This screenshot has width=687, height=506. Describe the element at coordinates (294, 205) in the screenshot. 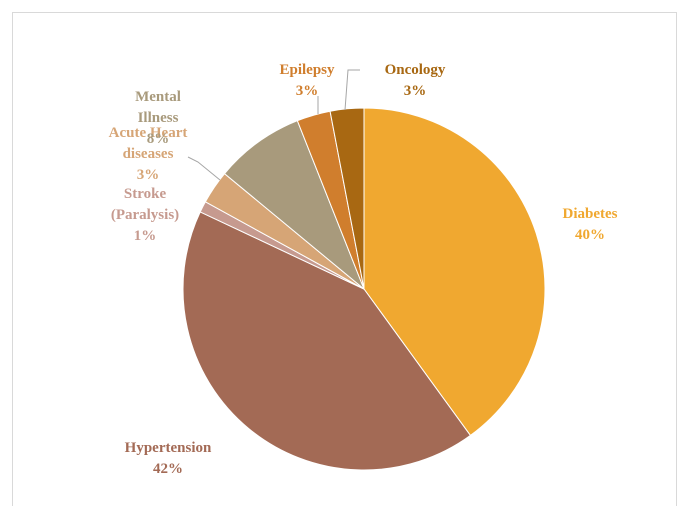

I see `pie-slice-mental-illness` at that location.